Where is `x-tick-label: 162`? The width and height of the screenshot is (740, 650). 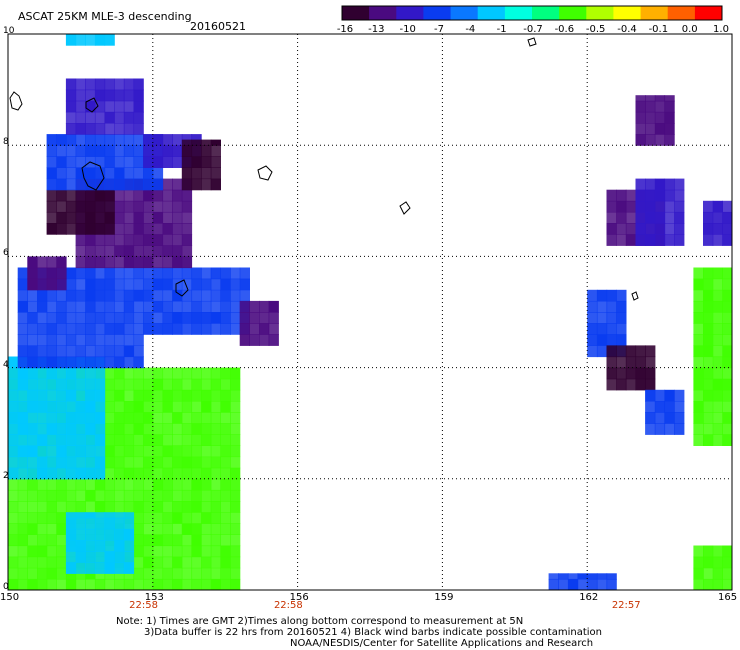 x-tick-label: 162 is located at coordinates (589, 597).